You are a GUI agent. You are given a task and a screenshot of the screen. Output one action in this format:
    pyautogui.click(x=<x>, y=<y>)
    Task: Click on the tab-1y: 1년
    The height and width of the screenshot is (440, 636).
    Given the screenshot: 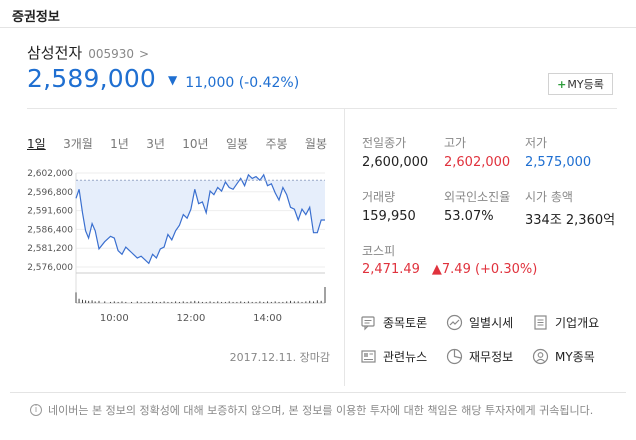 What is the action you would take?
    pyautogui.click(x=119, y=144)
    